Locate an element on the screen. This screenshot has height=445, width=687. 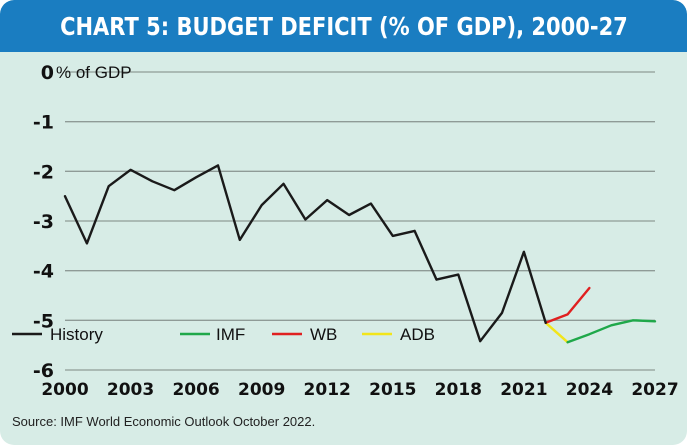
legend-label-history: History is located at coordinates (76, 334).